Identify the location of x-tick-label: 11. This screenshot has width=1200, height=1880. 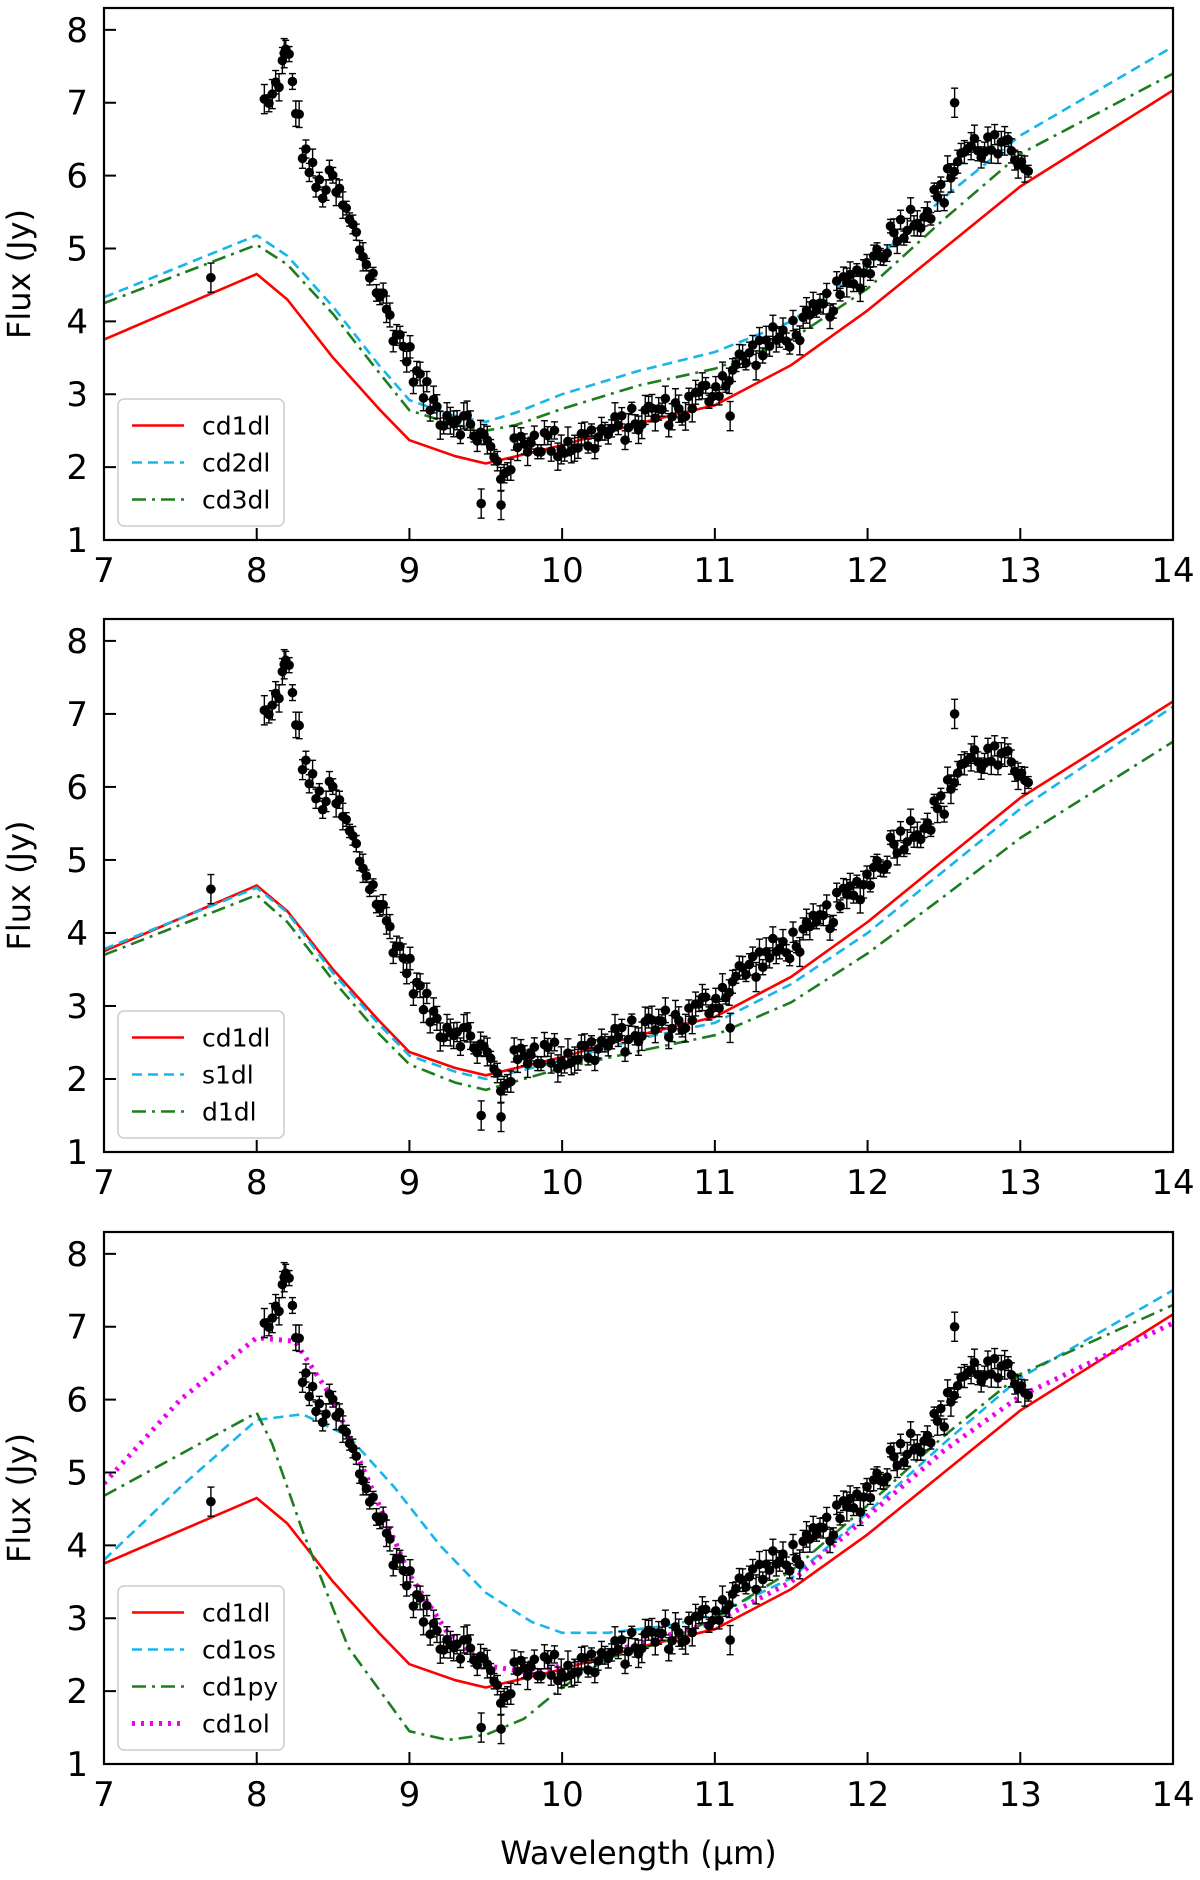
(714, 1183).